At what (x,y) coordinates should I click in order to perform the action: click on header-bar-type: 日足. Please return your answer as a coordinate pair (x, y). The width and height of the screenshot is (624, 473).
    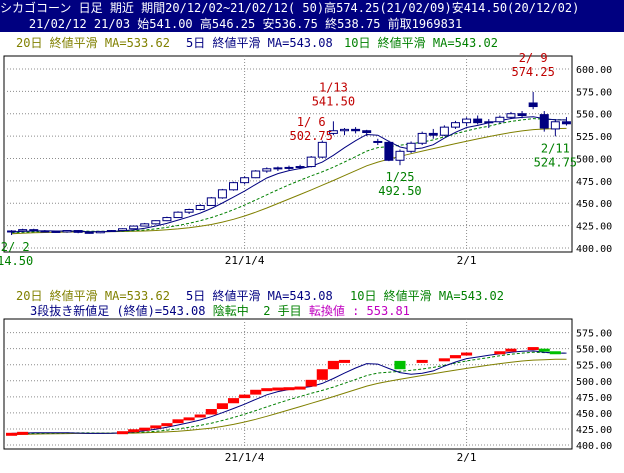
    Looking at the image, I should click on (90, 8).